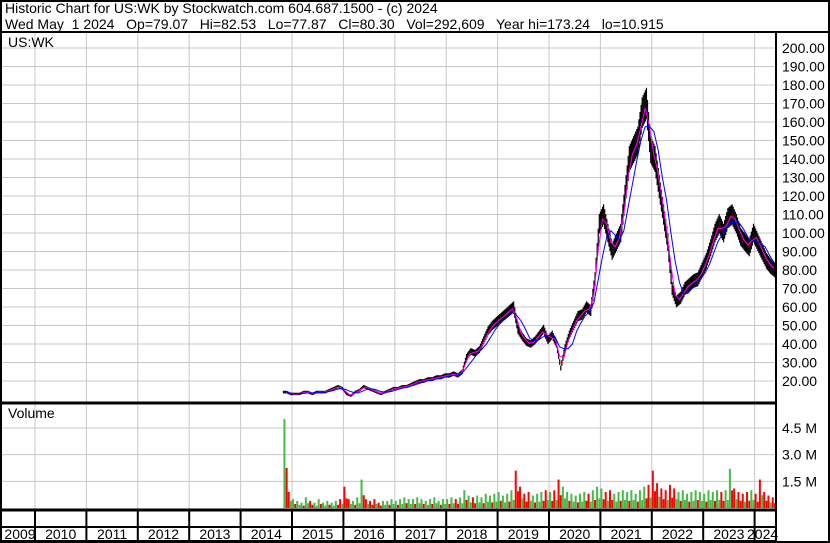  I want to click on price-tick-label: 130.00, so click(803, 178).